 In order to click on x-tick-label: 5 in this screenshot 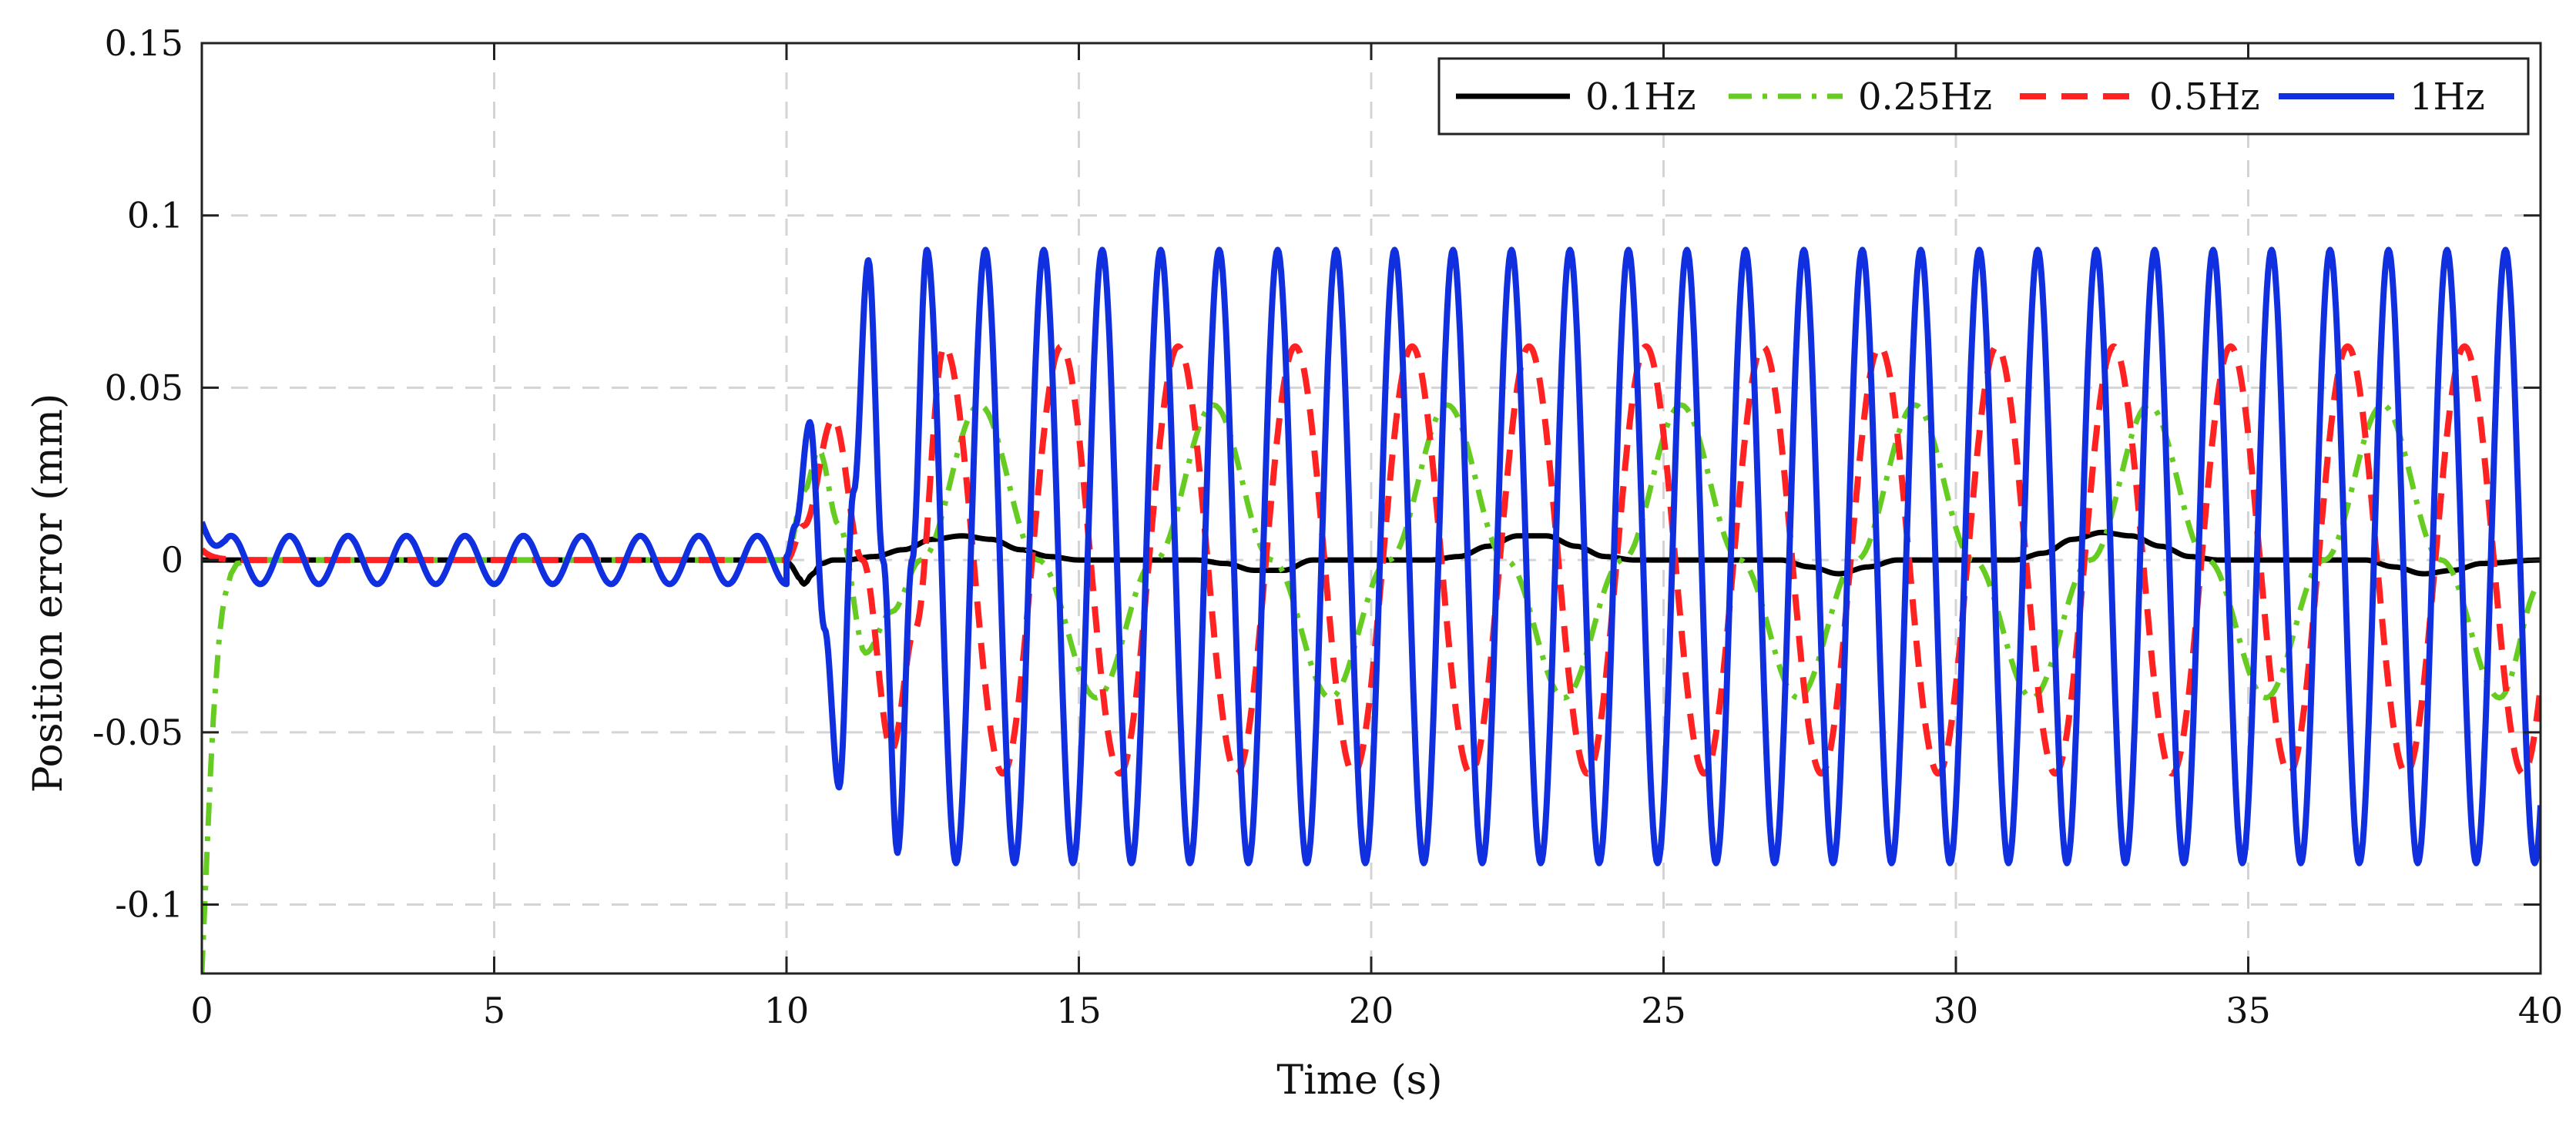, I will do `click(494, 1010)`.